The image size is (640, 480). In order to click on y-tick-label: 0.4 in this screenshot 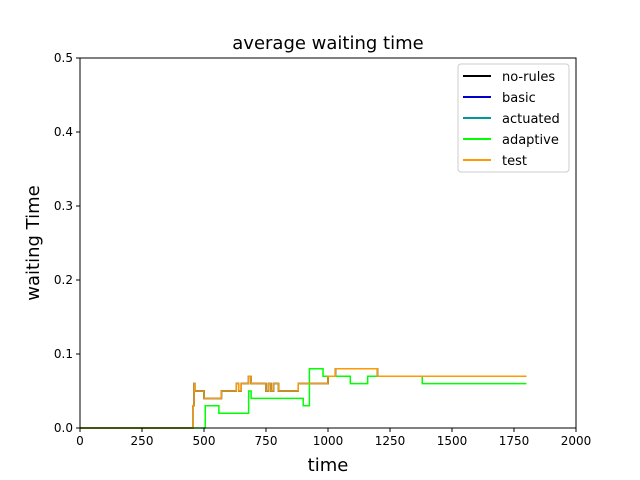, I will do `click(63, 132)`.